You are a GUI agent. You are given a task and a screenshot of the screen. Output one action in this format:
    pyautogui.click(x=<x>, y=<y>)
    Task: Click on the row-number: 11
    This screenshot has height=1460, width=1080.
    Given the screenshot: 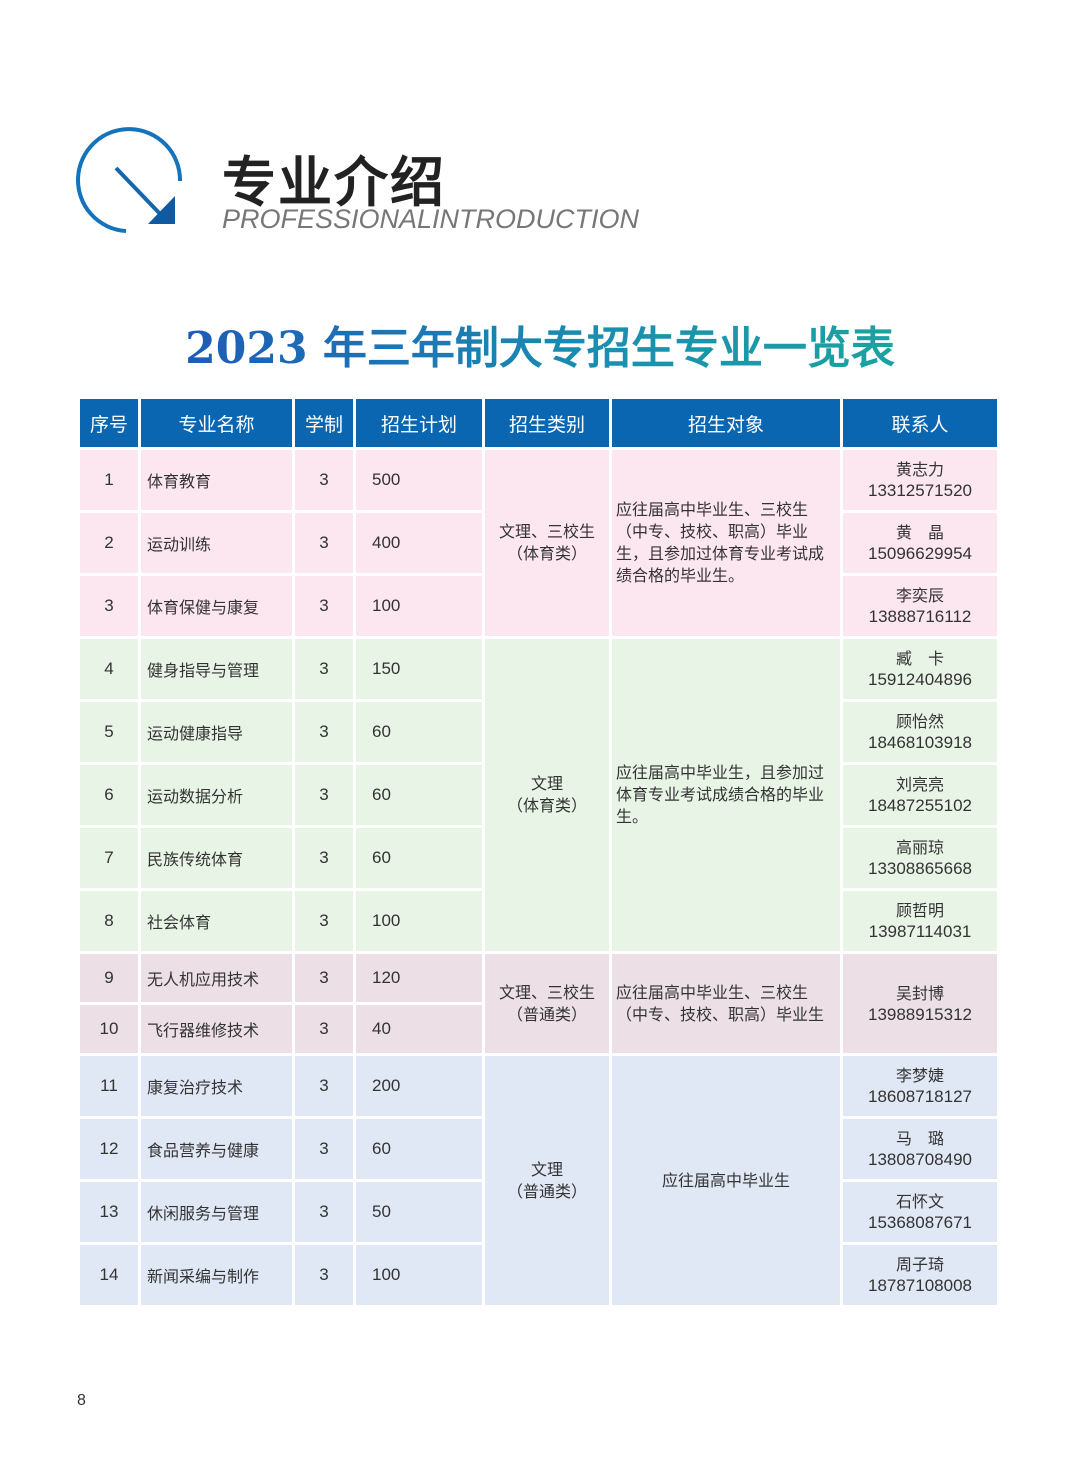 What is the action you would take?
    pyautogui.click(x=109, y=1086)
    